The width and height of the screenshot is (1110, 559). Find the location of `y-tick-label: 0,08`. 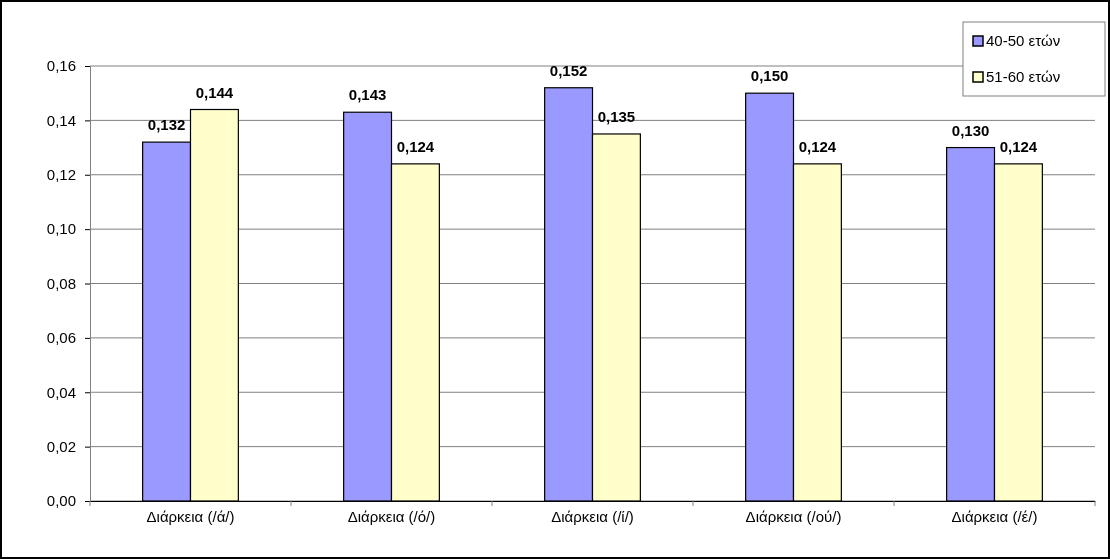

y-tick-label: 0,08 is located at coordinates (61, 283).